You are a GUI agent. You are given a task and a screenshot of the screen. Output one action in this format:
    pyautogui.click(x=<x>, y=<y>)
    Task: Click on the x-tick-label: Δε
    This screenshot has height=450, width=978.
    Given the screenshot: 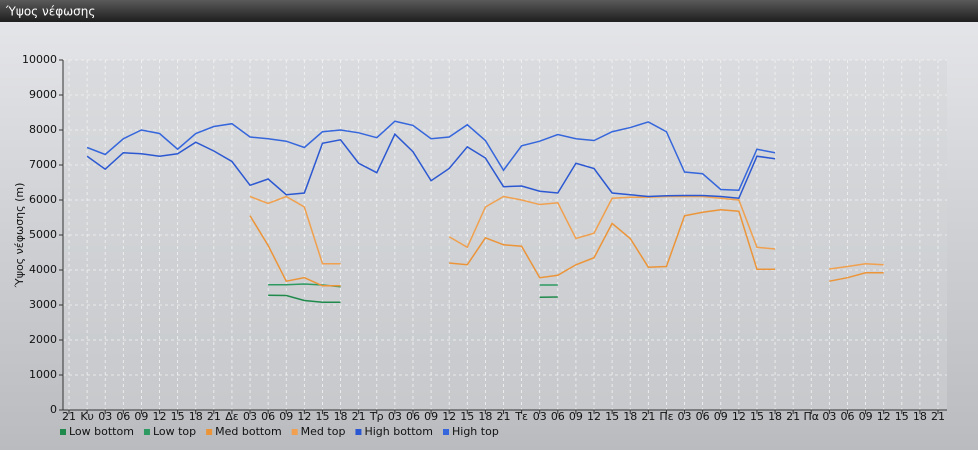 What is the action you would take?
    pyautogui.click(x=232, y=416)
    